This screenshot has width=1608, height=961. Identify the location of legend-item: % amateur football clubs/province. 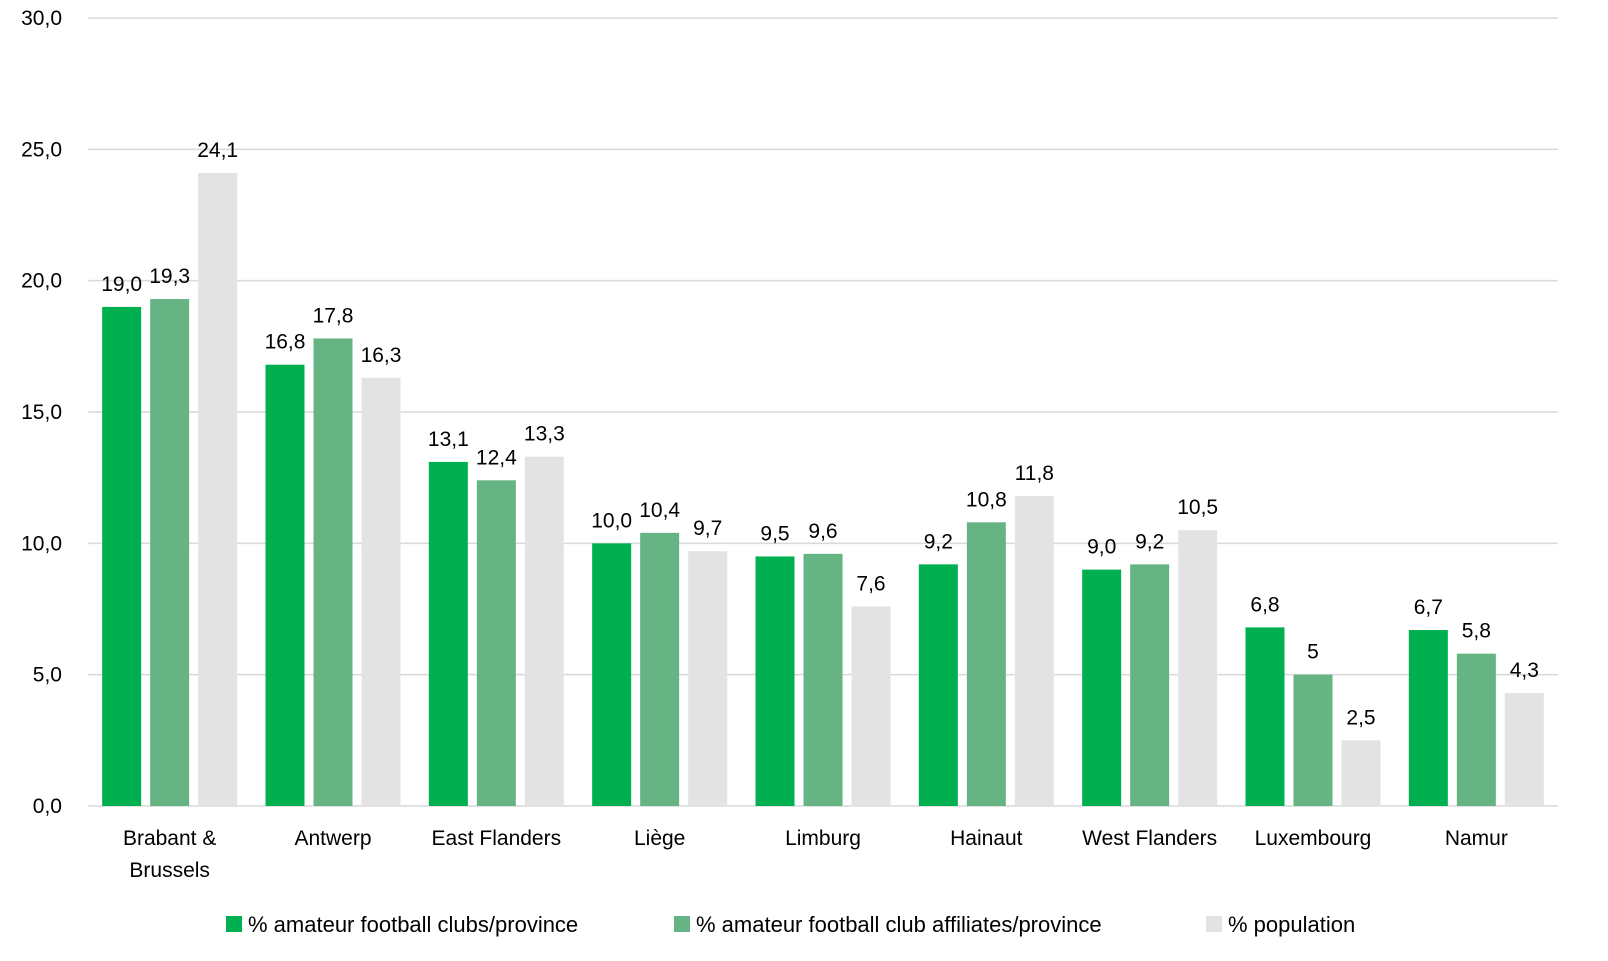
(402, 924).